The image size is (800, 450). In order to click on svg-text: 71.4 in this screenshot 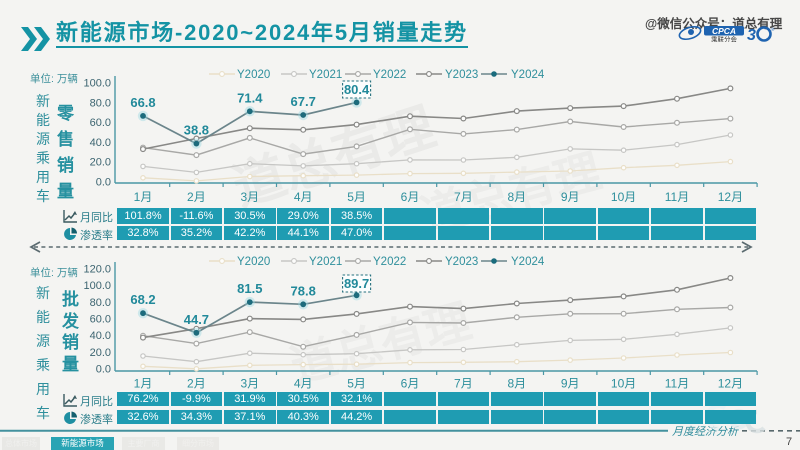, I will do `click(250, 97)`.